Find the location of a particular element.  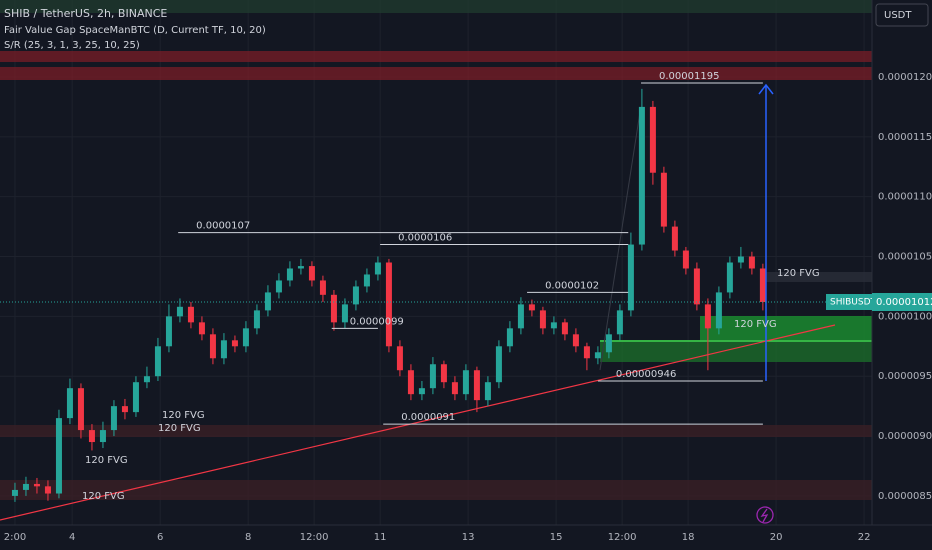

last-price-label: 0.00001012 is located at coordinates (904, 302).